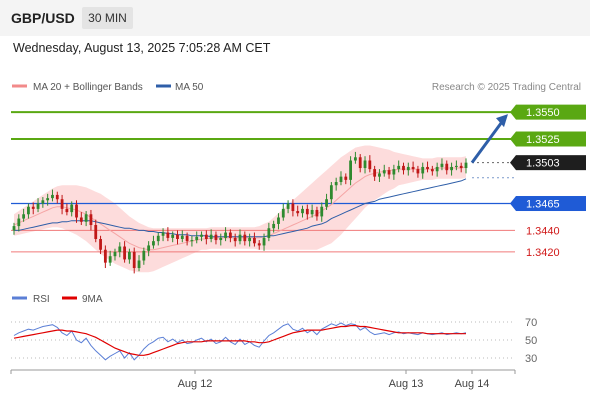 The width and height of the screenshot is (590, 400). What do you see at coordinates (543, 205) in the screenshot?
I see `level-label-text: 1.3465` at bounding box center [543, 205].